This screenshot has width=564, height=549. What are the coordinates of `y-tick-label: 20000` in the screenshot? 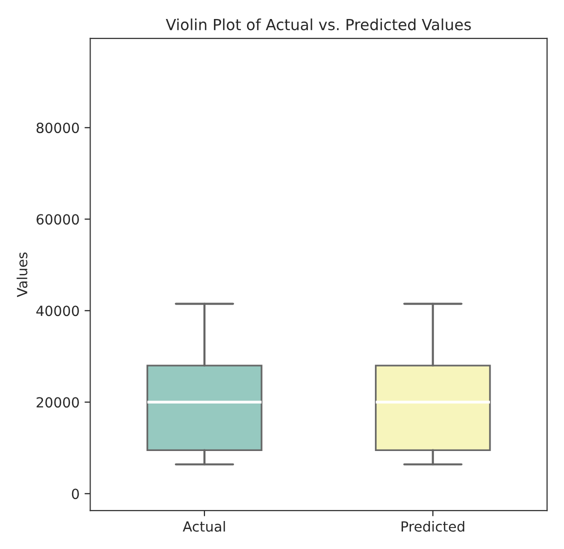 It's located at (57, 402).